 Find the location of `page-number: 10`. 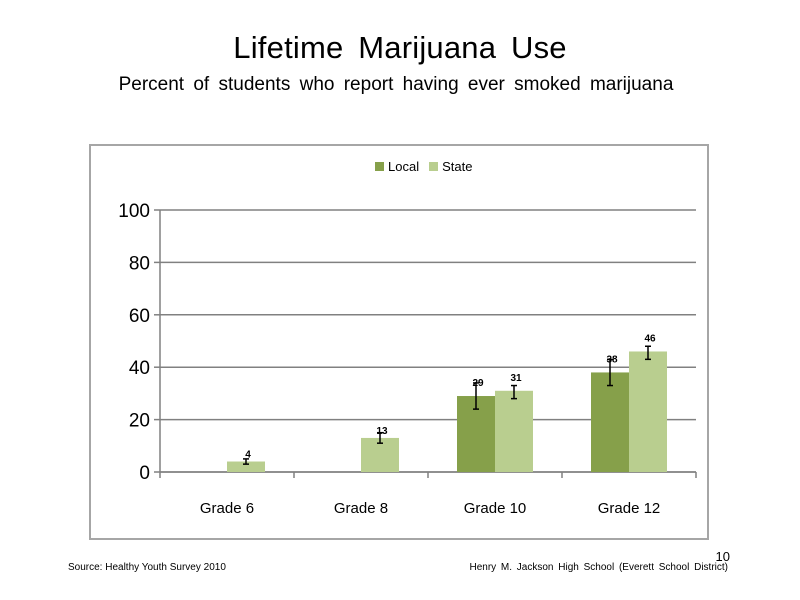

page-number: 10 is located at coordinates (722, 556).